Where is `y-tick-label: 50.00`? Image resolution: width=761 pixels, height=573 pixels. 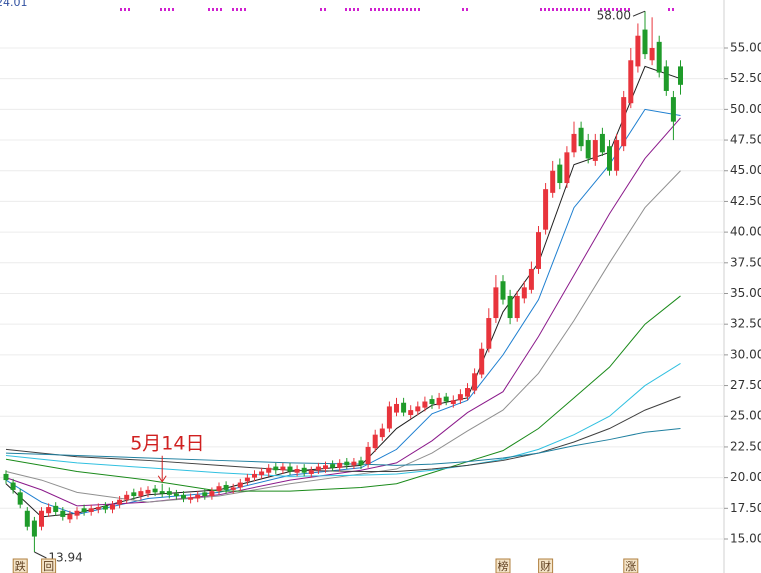 y-tick-label: 50.00 is located at coordinates (745, 109).